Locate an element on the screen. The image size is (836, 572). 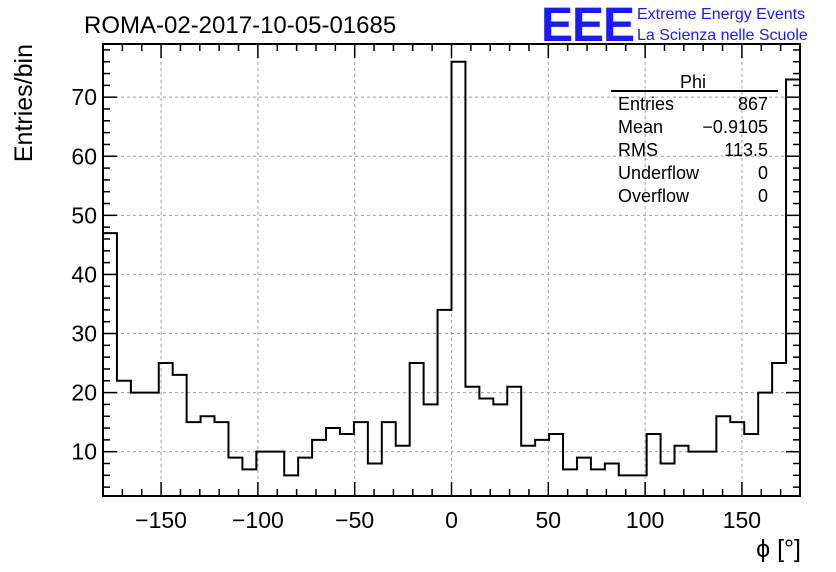
y-tick-labels: 10 20 30 40 50 60 70 is located at coordinates (84, 274).